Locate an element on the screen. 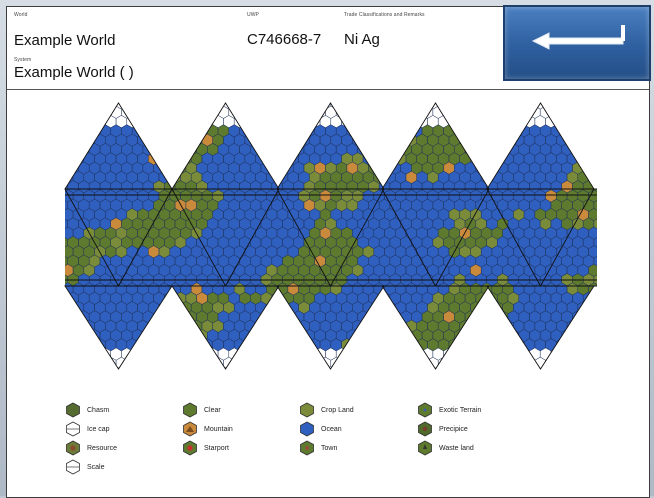 The image size is (654, 498). town-icon is located at coordinates (307, 448).